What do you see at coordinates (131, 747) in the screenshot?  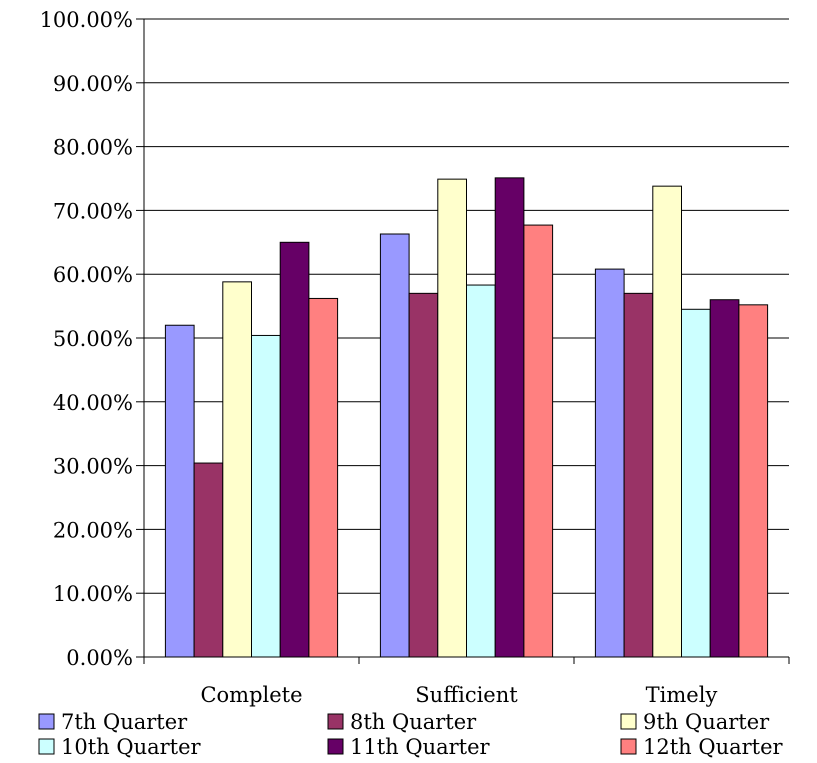 I see `legend-label: 10th Quarter` at bounding box center [131, 747].